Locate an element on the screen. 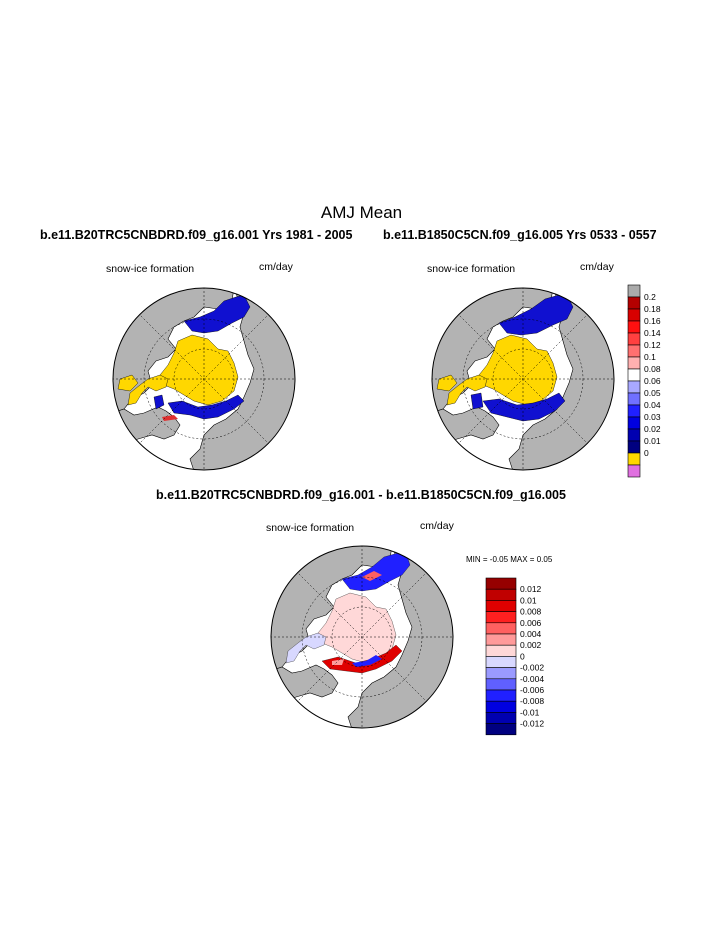  diff-archipelago is located at coordinates (306, 648).